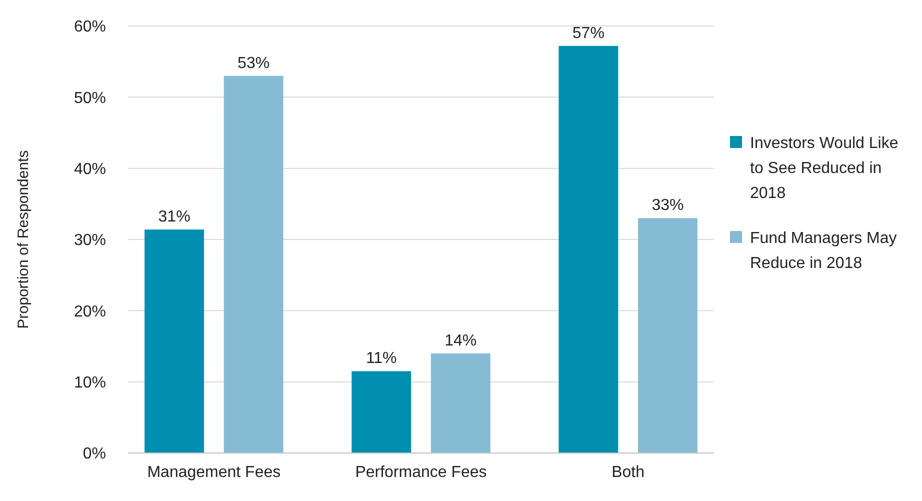  Describe the element at coordinates (214, 472) in the screenshot. I see `x-tick-label: Management Fees` at that location.